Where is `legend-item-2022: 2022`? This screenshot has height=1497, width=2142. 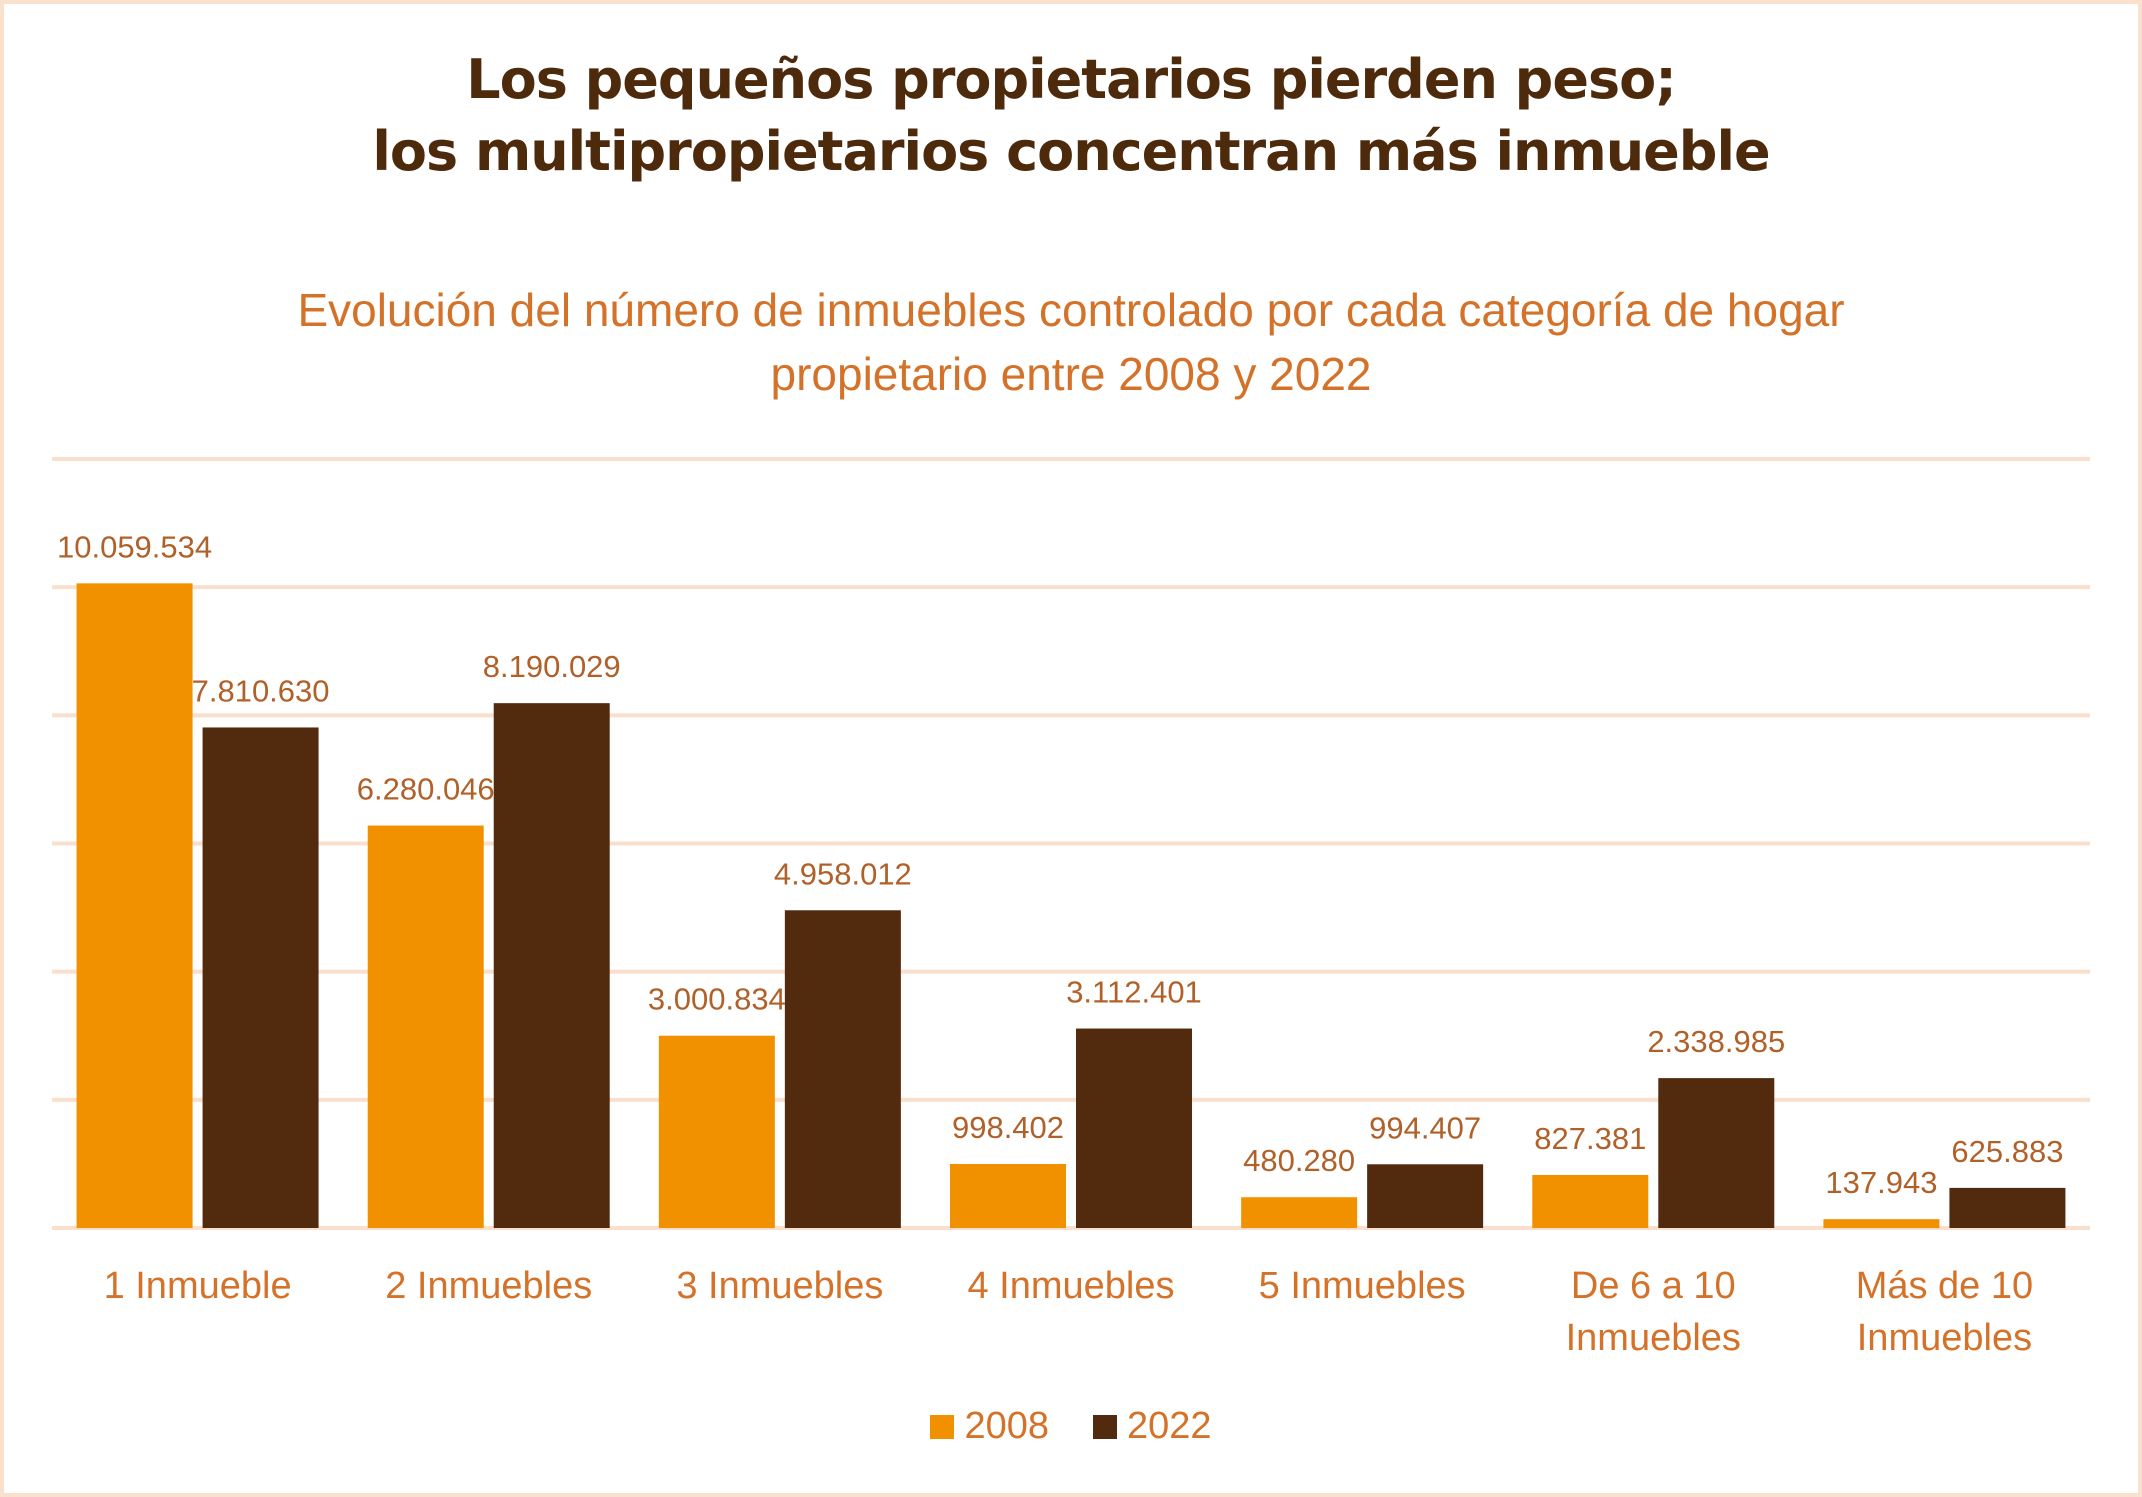 legend-item-2022: 2022 is located at coordinates (1152, 1426).